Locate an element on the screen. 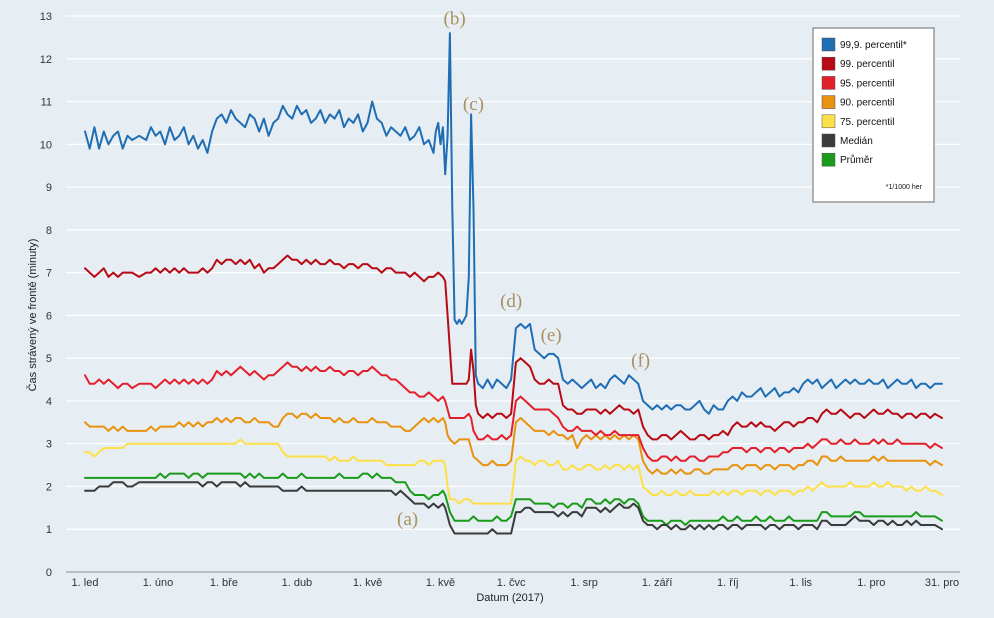 The height and width of the screenshot is (618, 994). series-line-75-percentil is located at coordinates (513, 471).